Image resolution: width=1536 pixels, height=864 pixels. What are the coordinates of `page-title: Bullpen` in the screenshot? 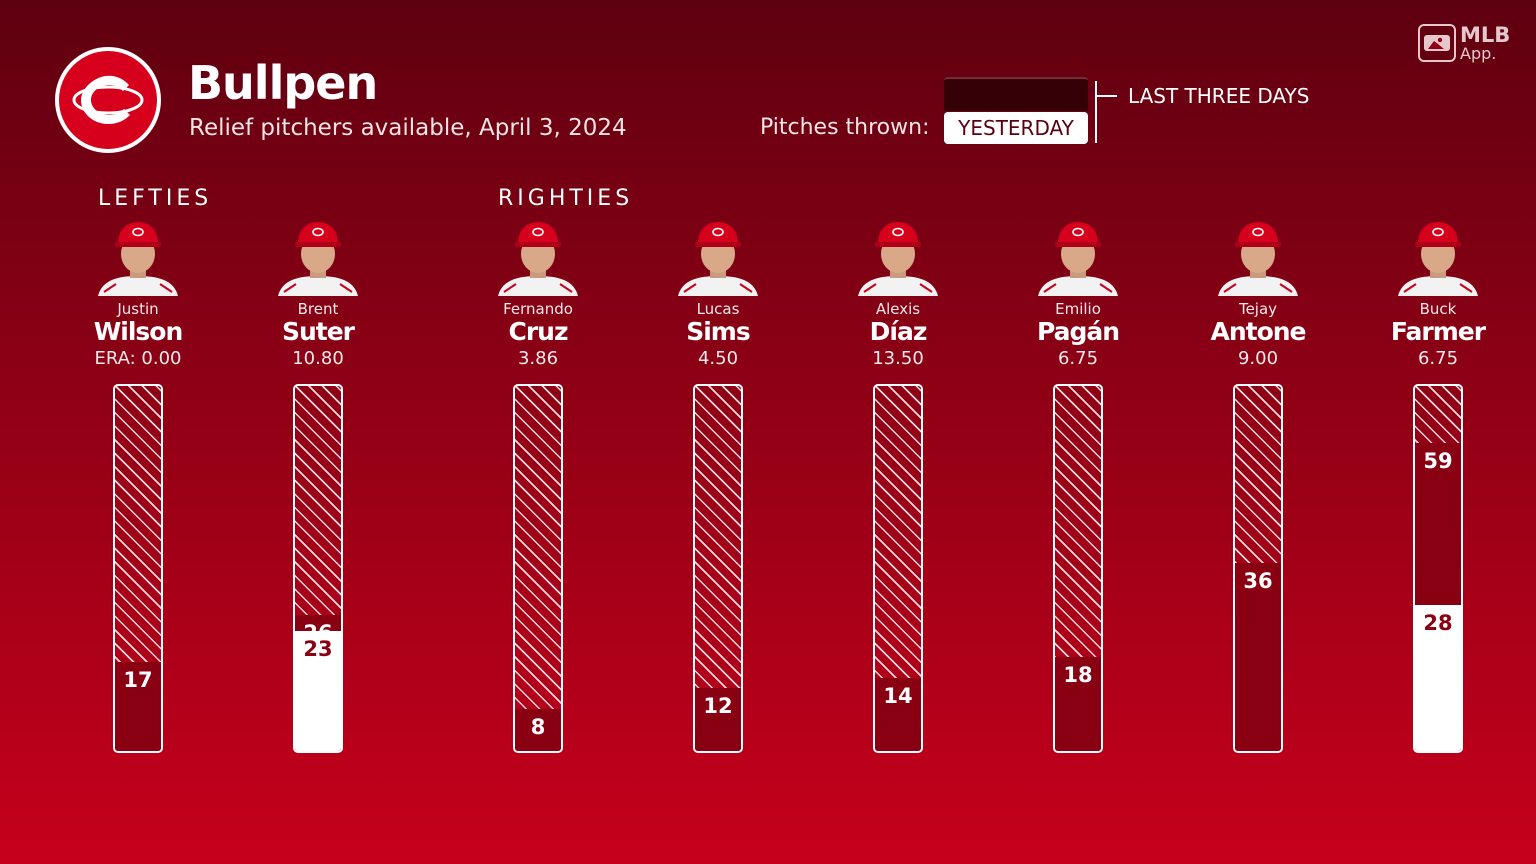 It's located at (283, 83).